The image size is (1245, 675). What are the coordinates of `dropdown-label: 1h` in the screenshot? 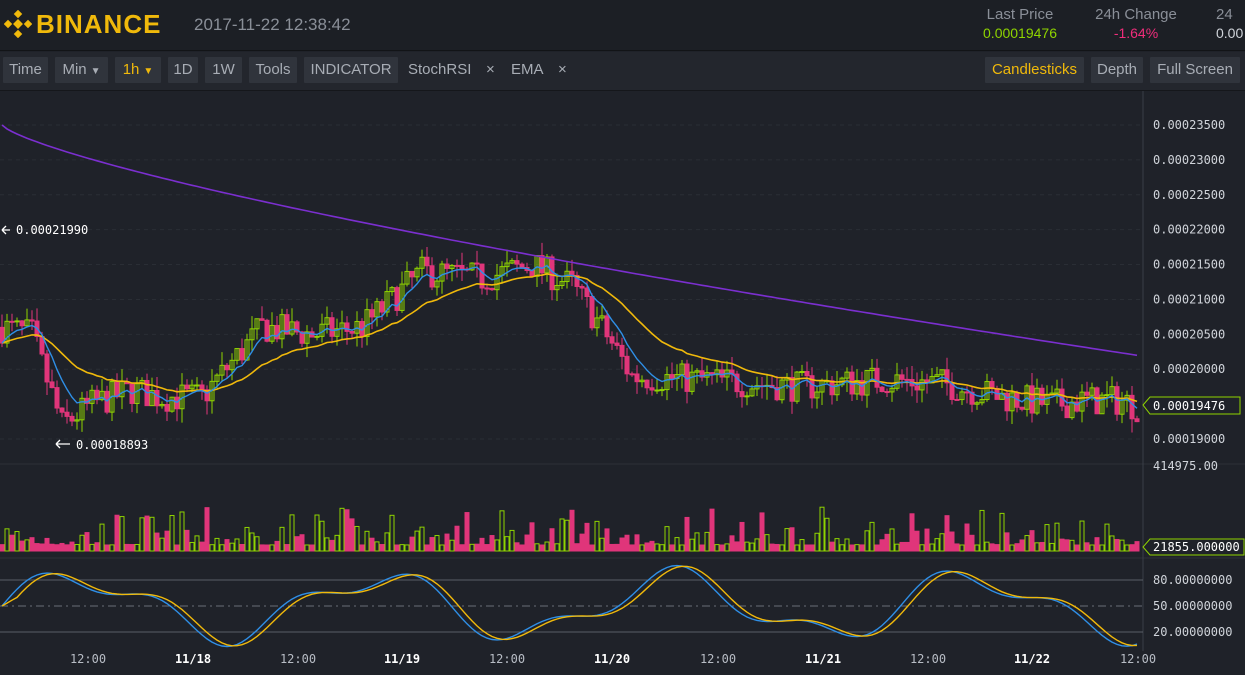 It's located at (131, 69).